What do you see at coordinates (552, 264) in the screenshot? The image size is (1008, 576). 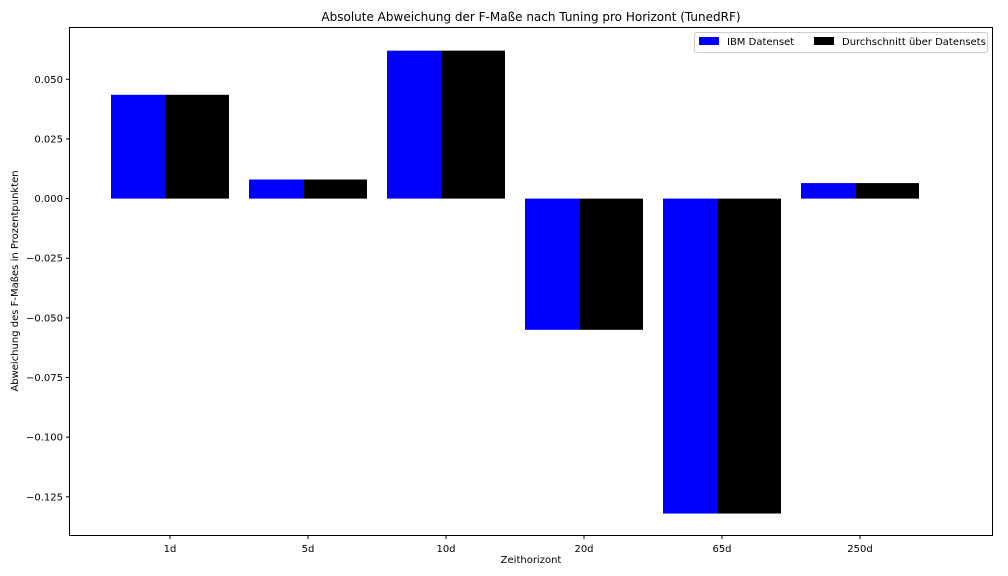 I see `bar-ibm-20d` at bounding box center [552, 264].